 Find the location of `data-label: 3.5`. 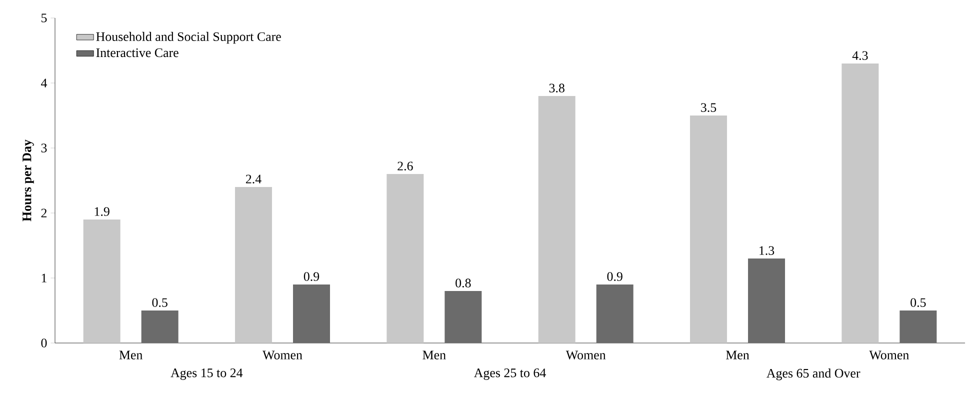

data-label: 3.5 is located at coordinates (708, 107).